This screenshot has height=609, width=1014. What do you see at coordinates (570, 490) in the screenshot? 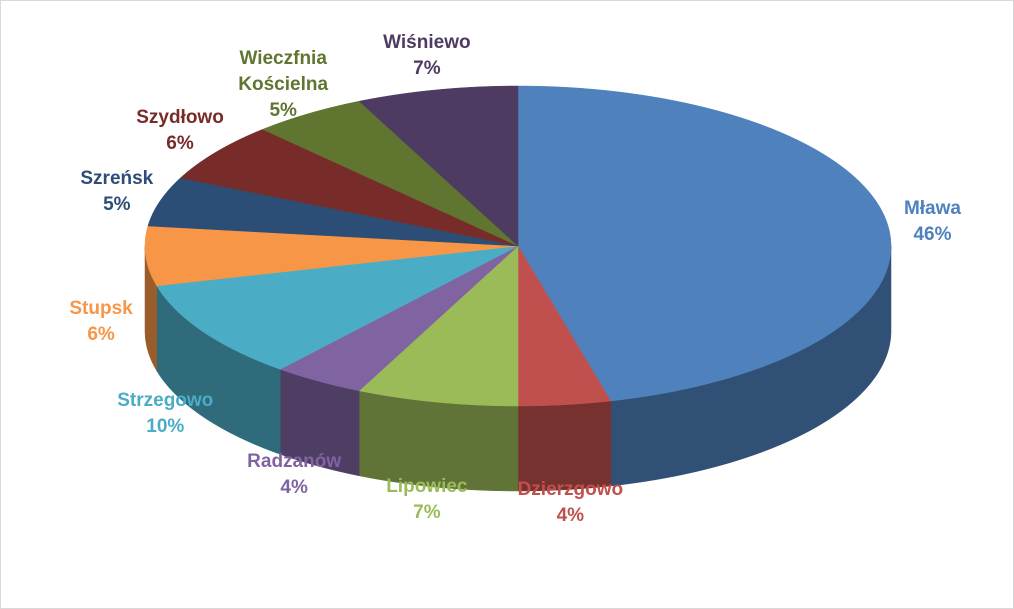
I see `category-label: Dzierzgowo` at bounding box center [570, 490].